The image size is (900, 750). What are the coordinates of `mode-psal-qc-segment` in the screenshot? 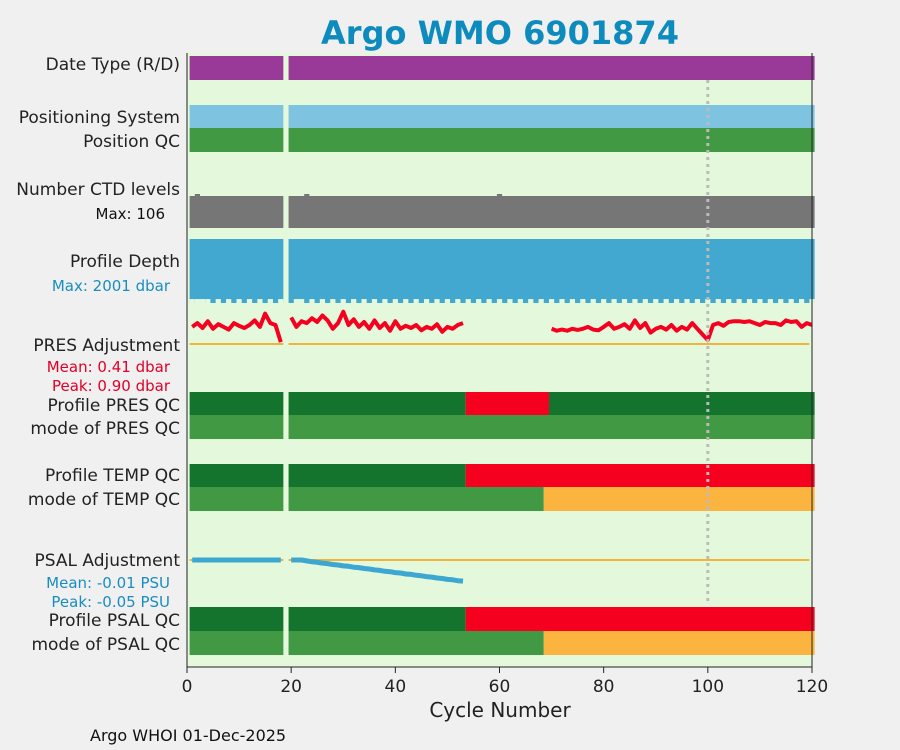 It's located at (679, 643).